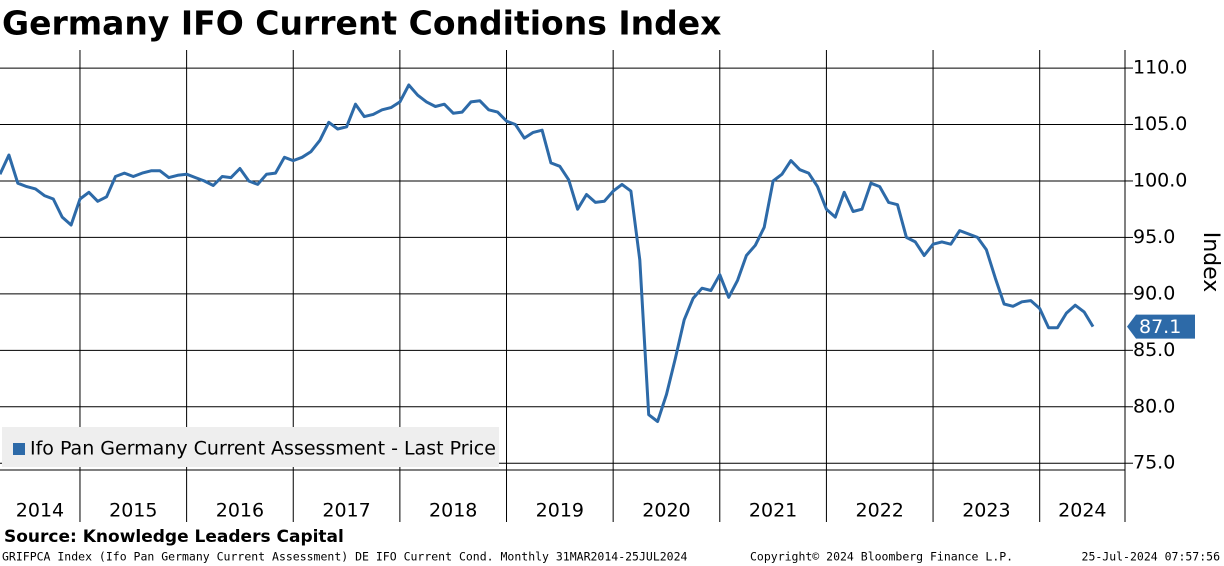 The height and width of the screenshot is (566, 1224). I want to click on footer-center: Copyright© 2024 Bloomberg Finance L.P., so click(881, 557).